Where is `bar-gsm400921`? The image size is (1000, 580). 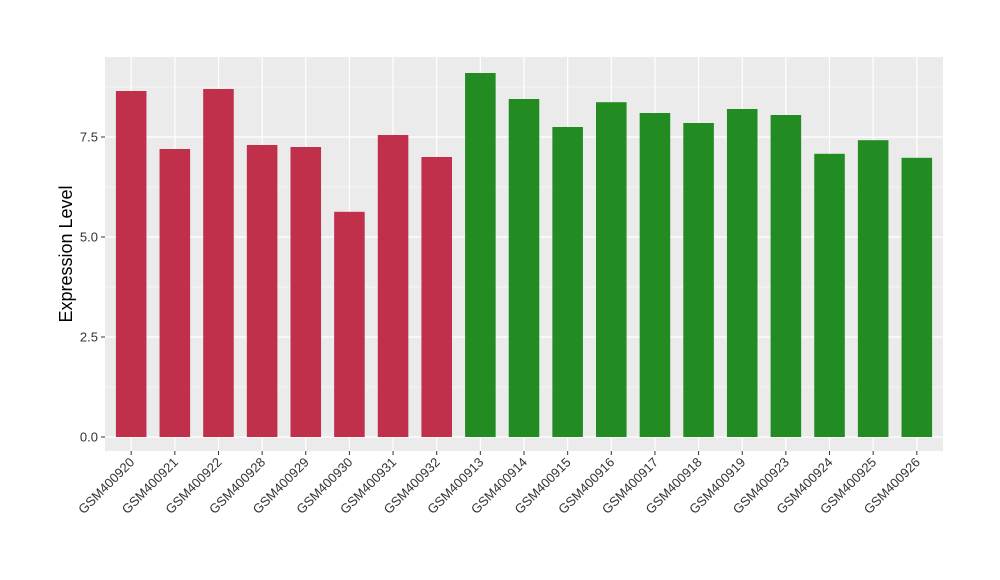 bar-gsm400921 is located at coordinates (175, 293).